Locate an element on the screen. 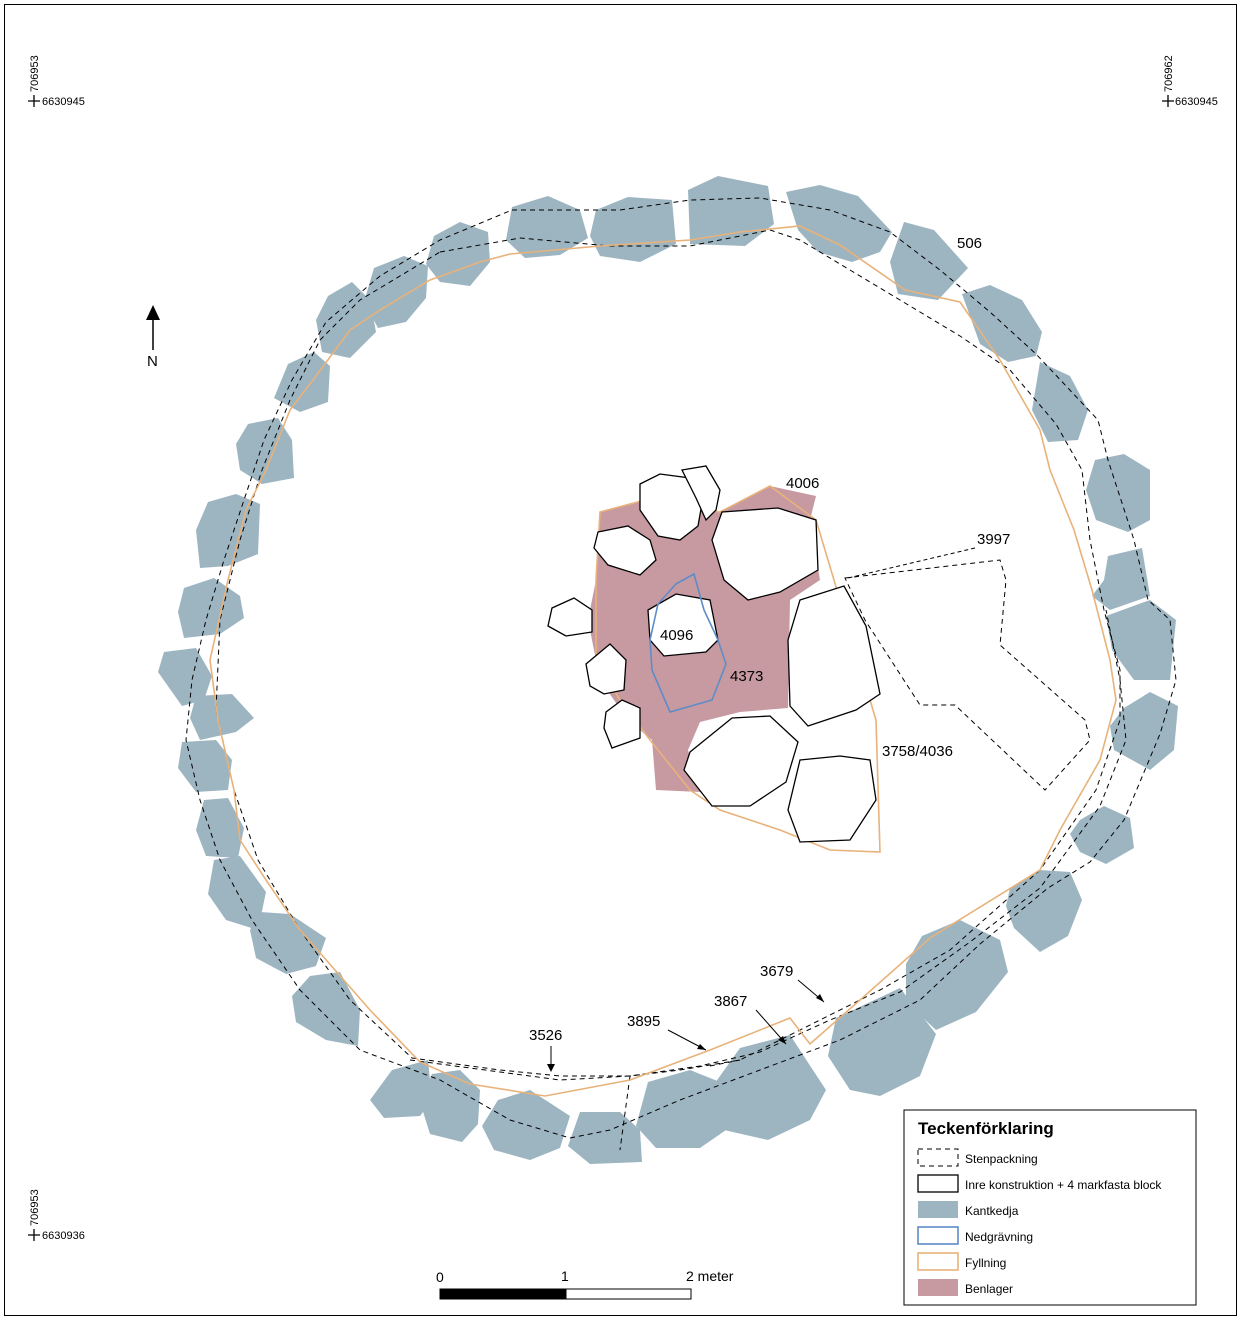 The height and width of the screenshot is (1320, 1241). legend-swatch-nedgravning is located at coordinates (938, 1235).